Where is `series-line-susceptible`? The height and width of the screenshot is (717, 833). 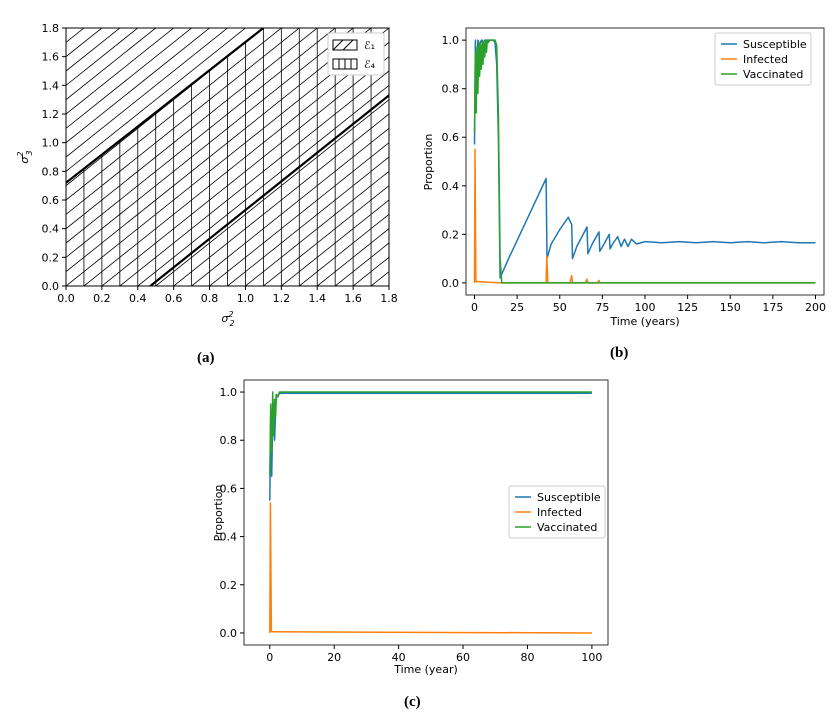
series-line-susceptible is located at coordinates (430, 446).